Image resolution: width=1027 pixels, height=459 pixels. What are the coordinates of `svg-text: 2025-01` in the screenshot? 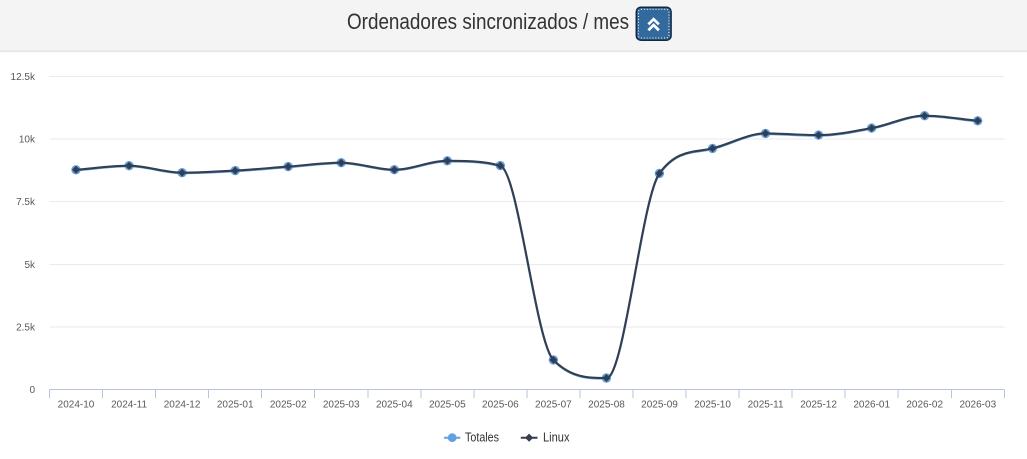 It's located at (235, 405).